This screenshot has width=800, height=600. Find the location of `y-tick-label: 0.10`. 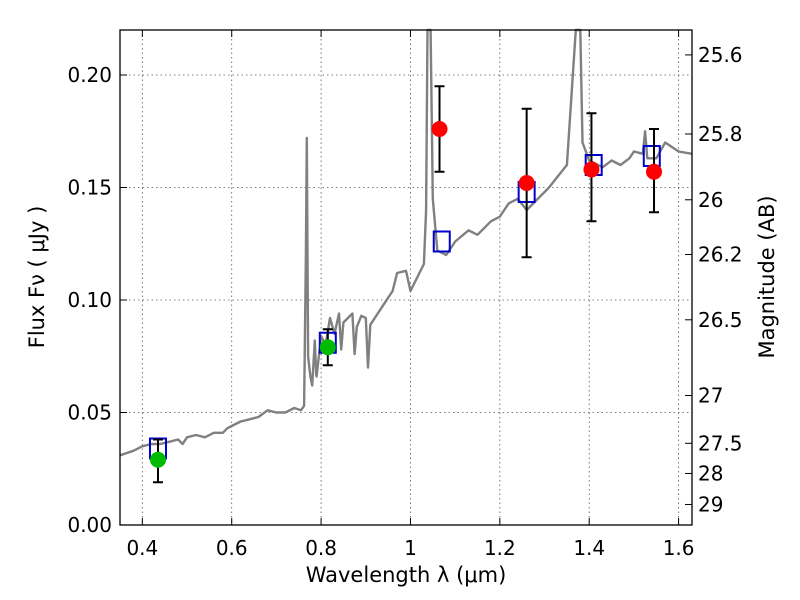

y-tick-label: 0.10 is located at coordinates (89, 300).